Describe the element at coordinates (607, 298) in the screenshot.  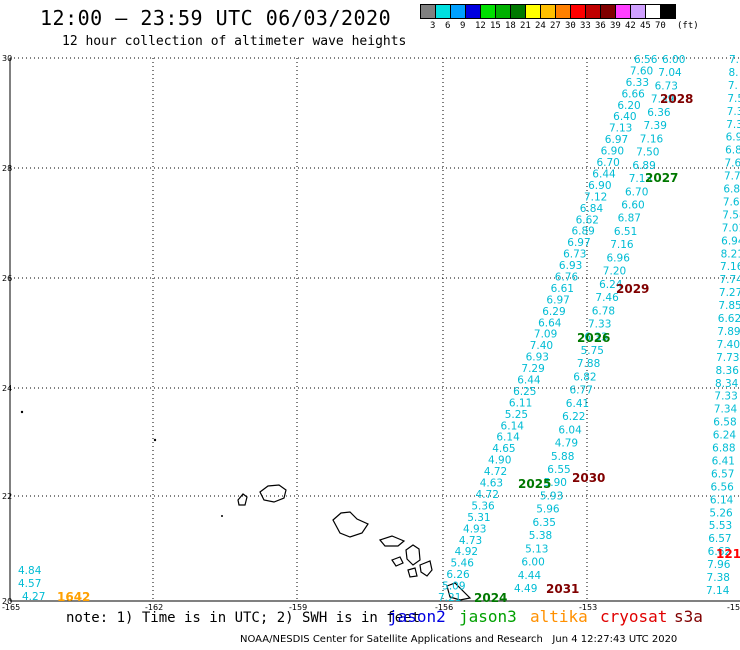
I see `swh-value-track-b: 7.46` at that location.